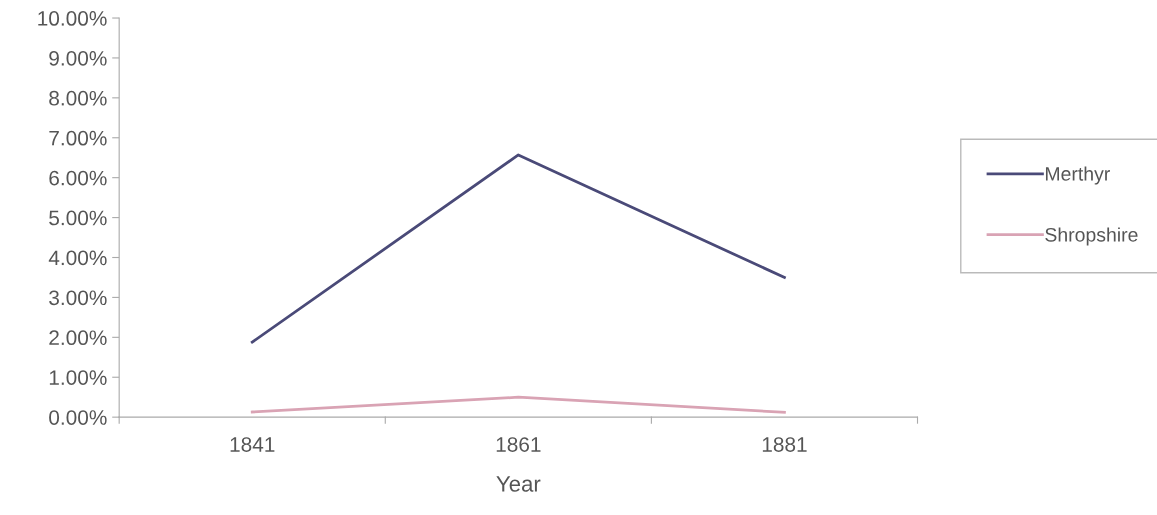  What do you see at coordinates (78, 218) in the screenshot?
I see `y-tick-label: 5.00%` at bounding box center [78, 218].